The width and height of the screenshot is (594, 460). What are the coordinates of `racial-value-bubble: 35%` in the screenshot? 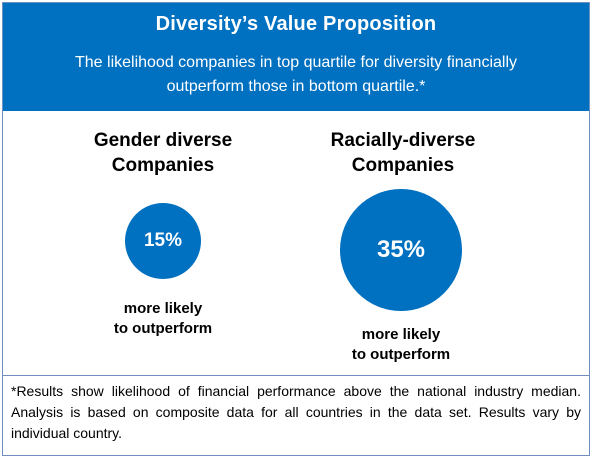 It's located at (401, 250).